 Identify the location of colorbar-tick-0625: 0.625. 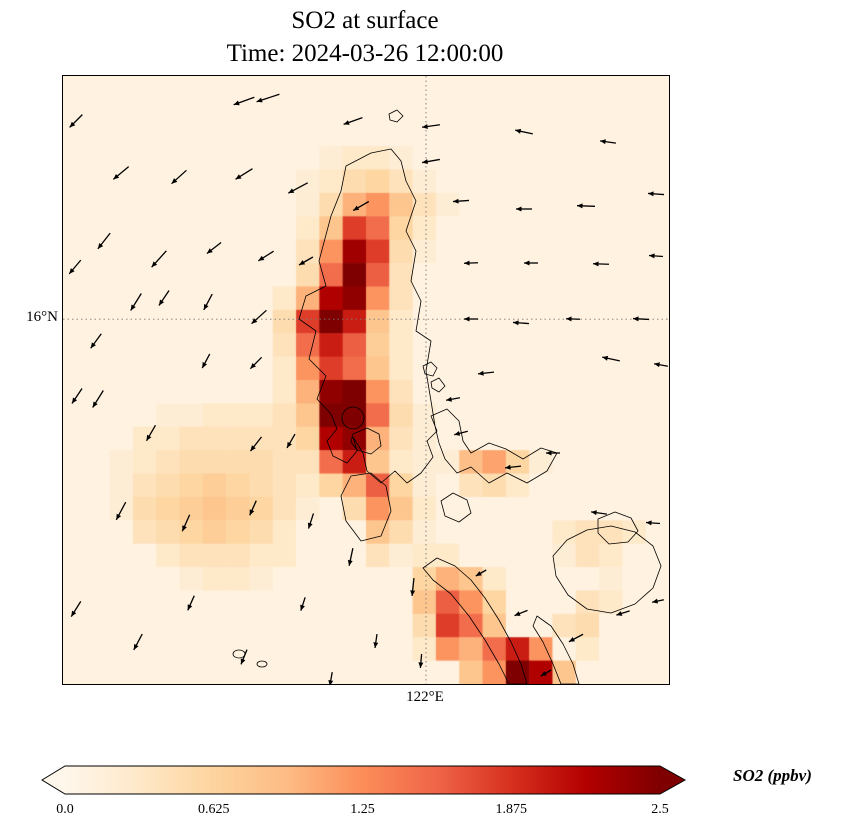
(214, 809).